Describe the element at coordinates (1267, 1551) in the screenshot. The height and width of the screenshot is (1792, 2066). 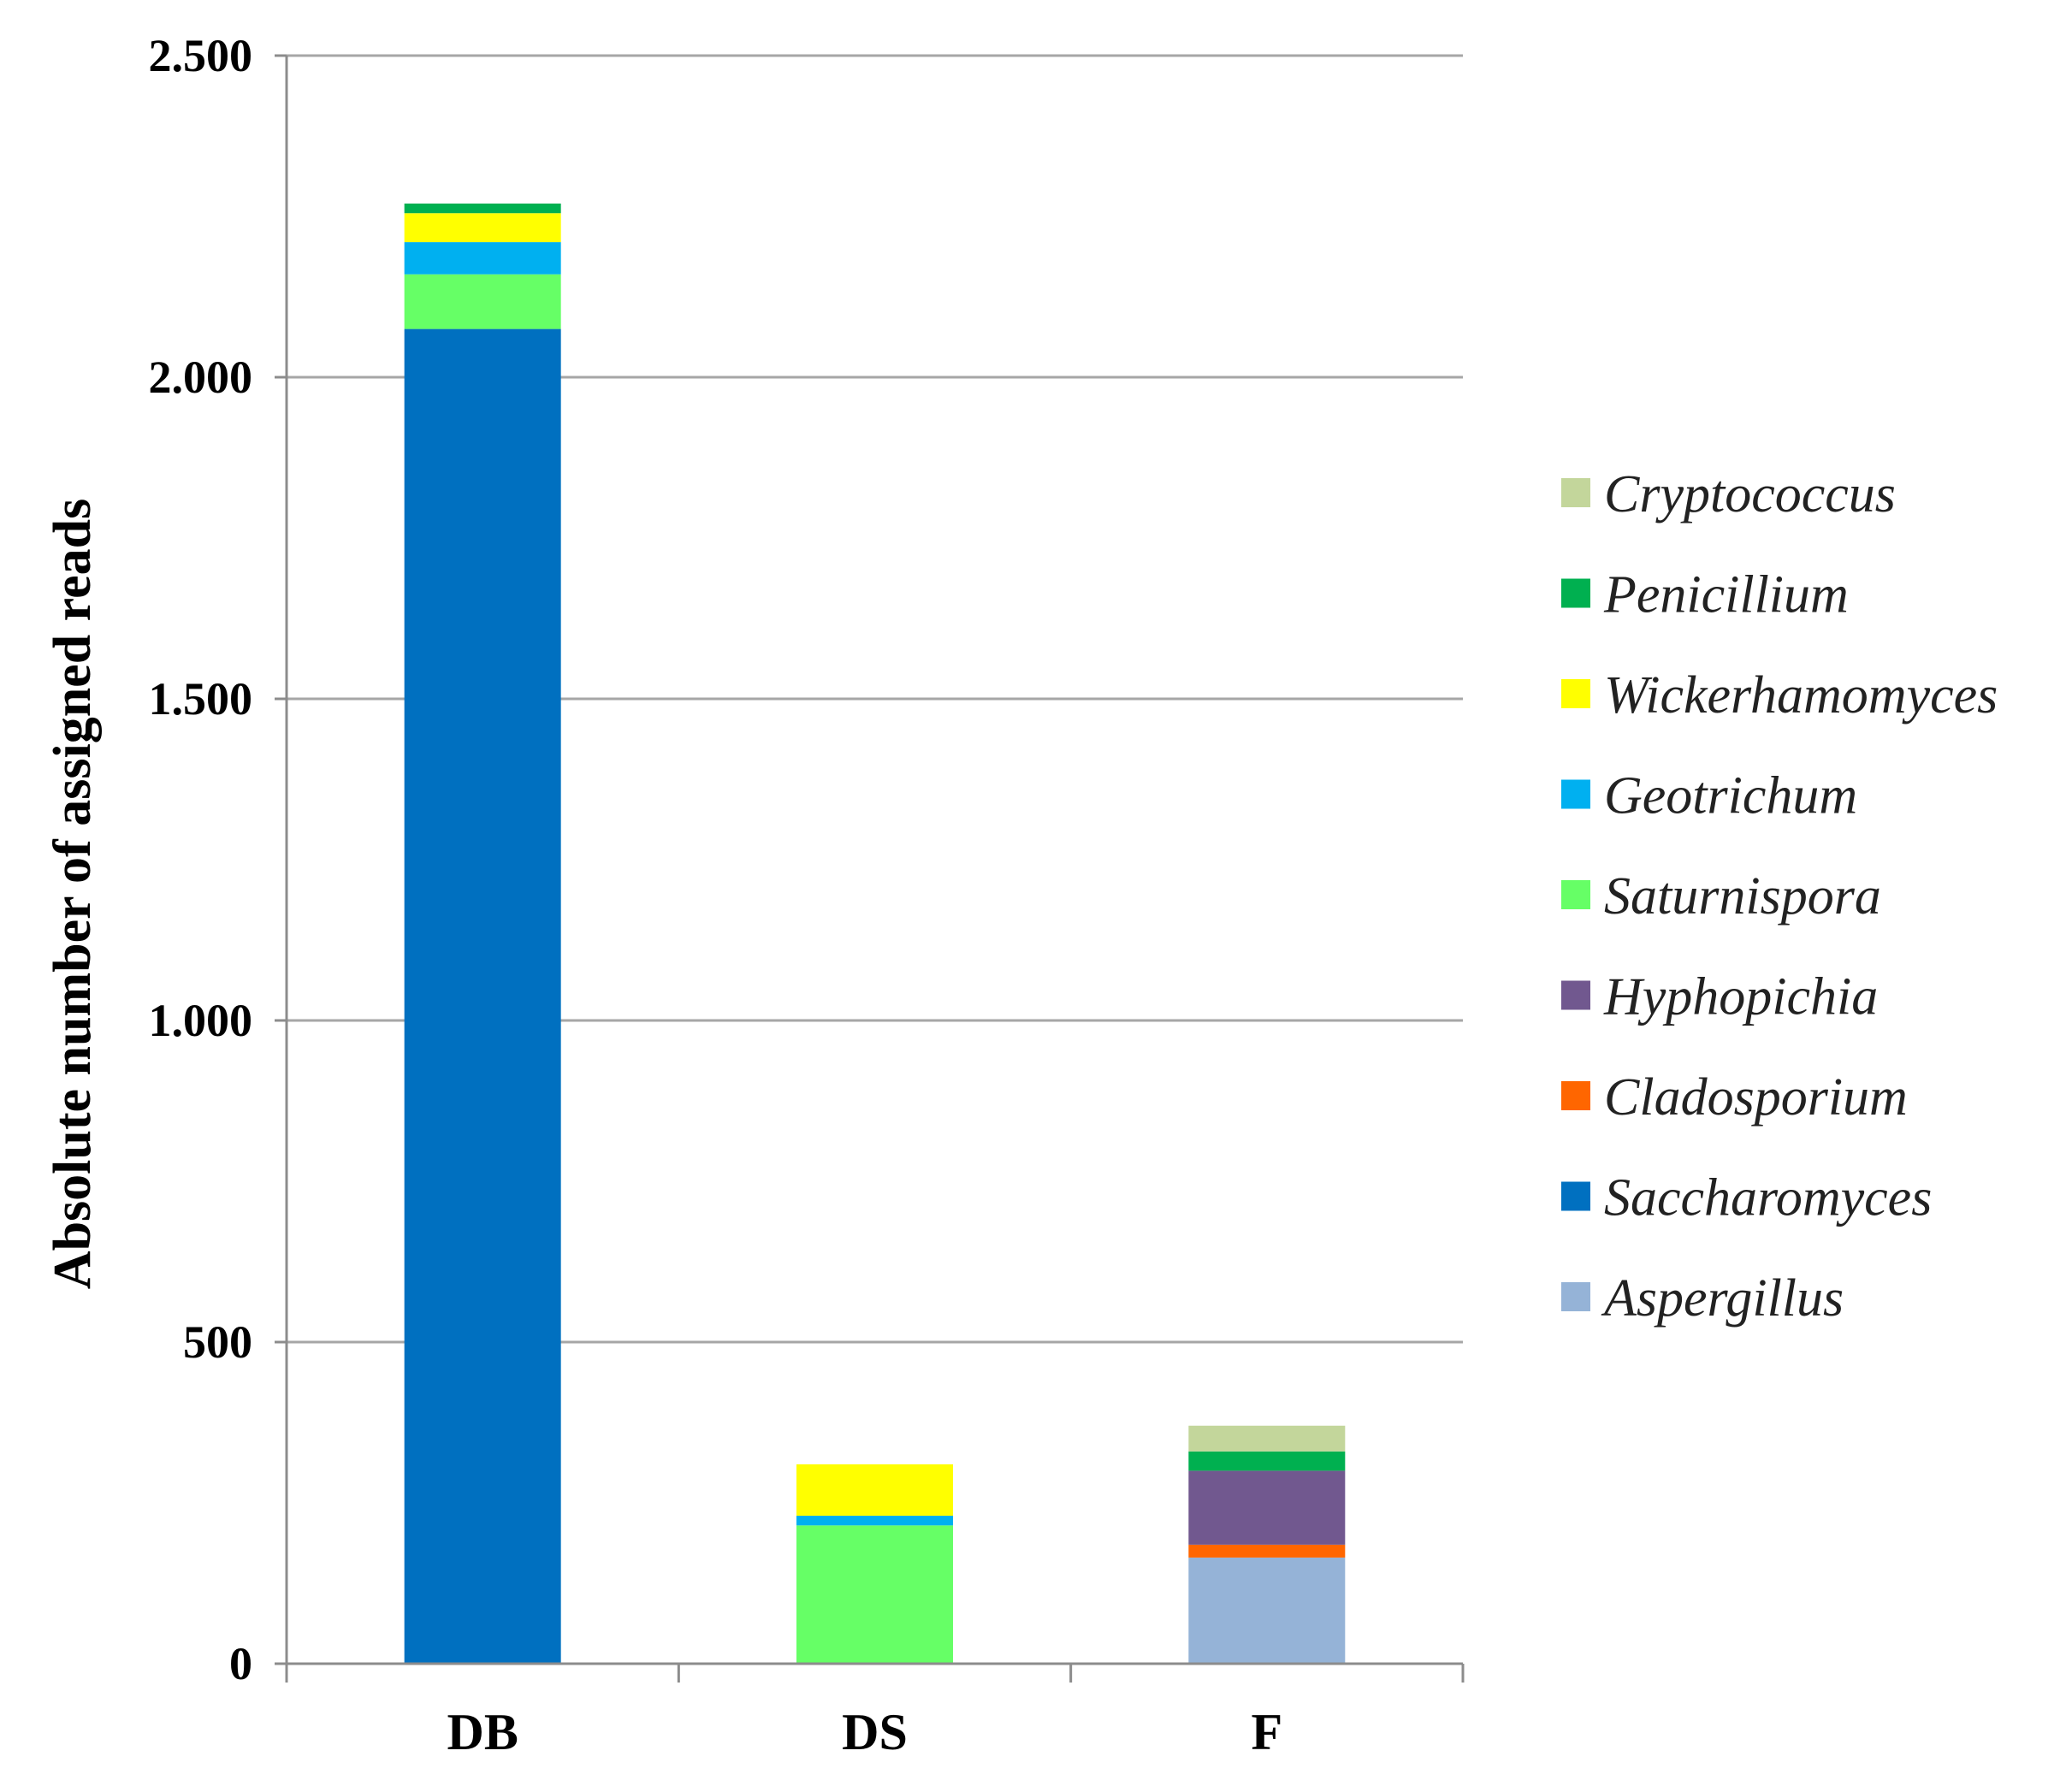
I see `bar-segment-f-cladosporium` at that location.